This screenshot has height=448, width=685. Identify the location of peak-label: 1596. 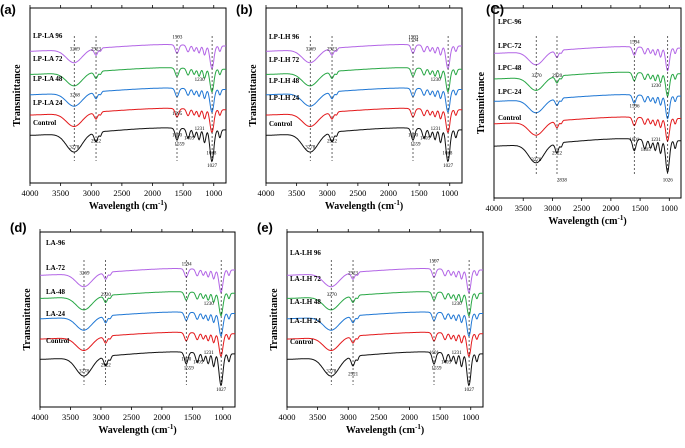
(634, 106).